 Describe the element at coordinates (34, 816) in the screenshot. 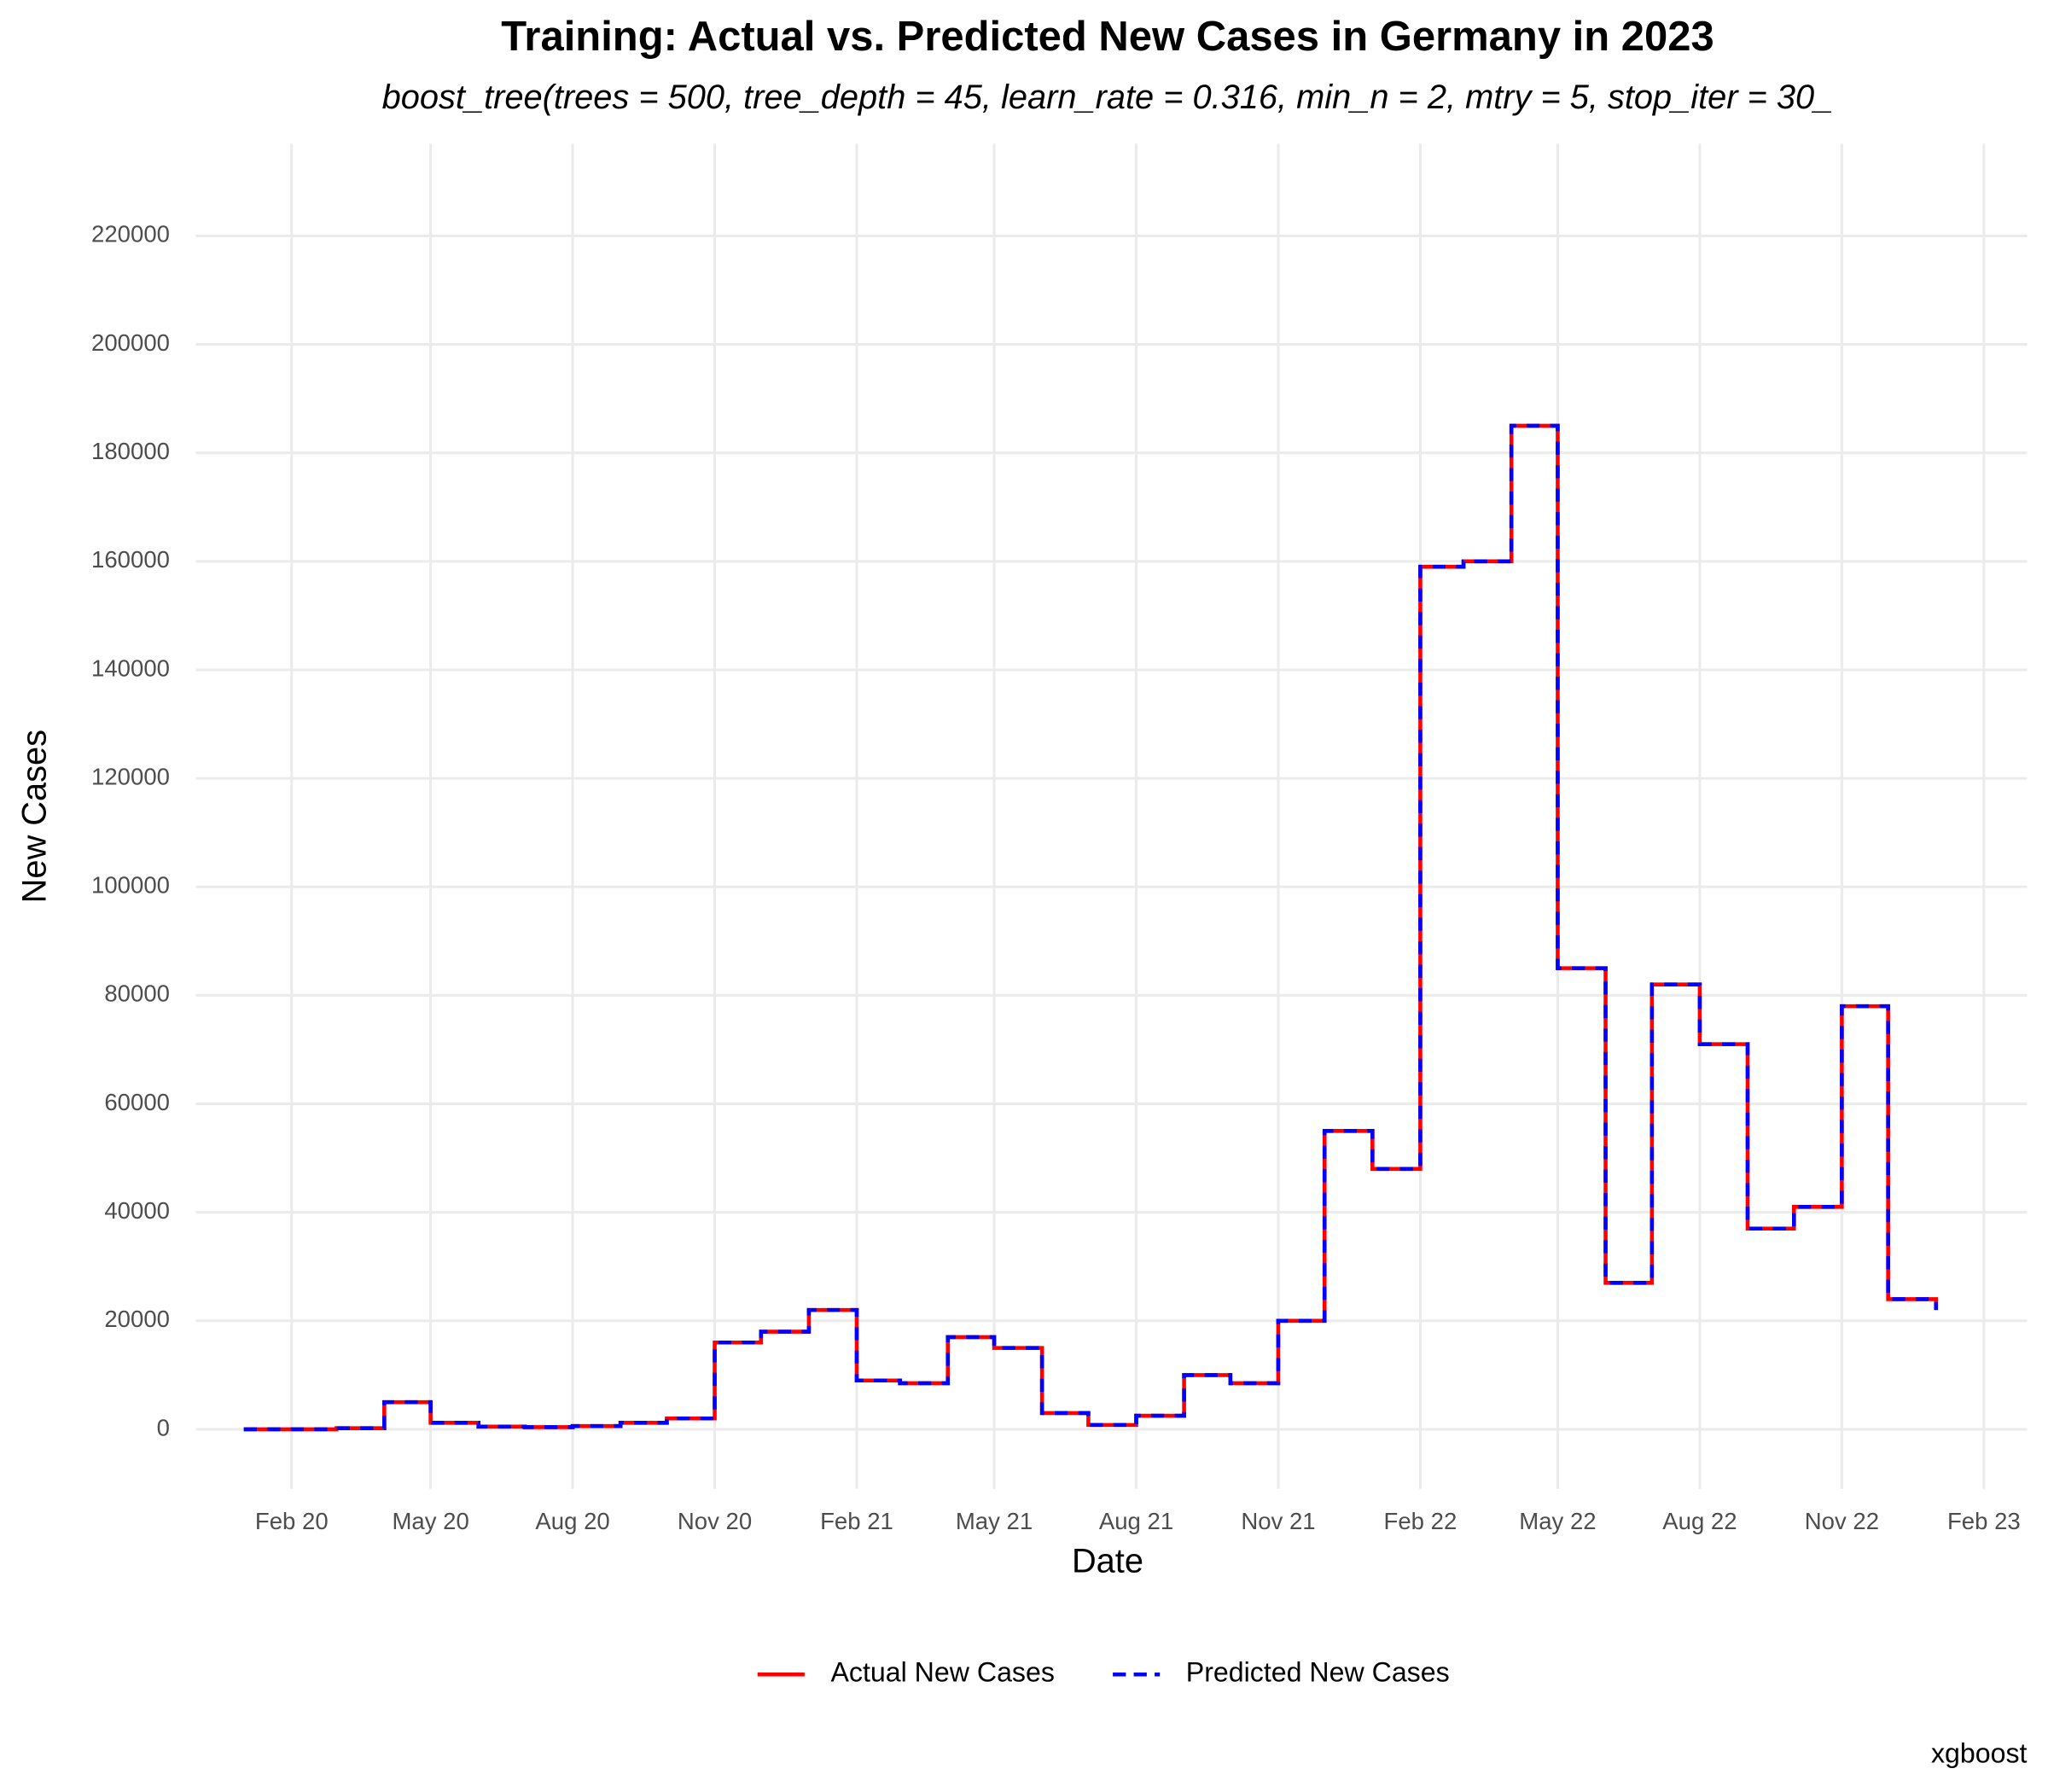

I see `y-axis-label: New Cases` at that location.